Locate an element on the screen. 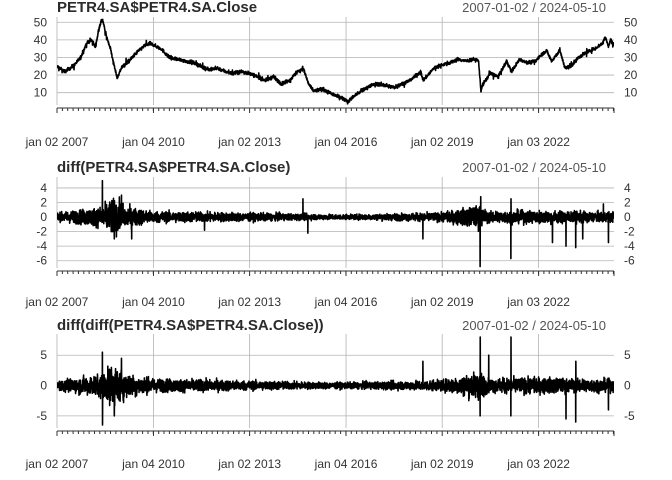 The image size is (672, 480). chart-title: PETR4.SA$PETR4.SA.Close is located at coordinates (157, 8).